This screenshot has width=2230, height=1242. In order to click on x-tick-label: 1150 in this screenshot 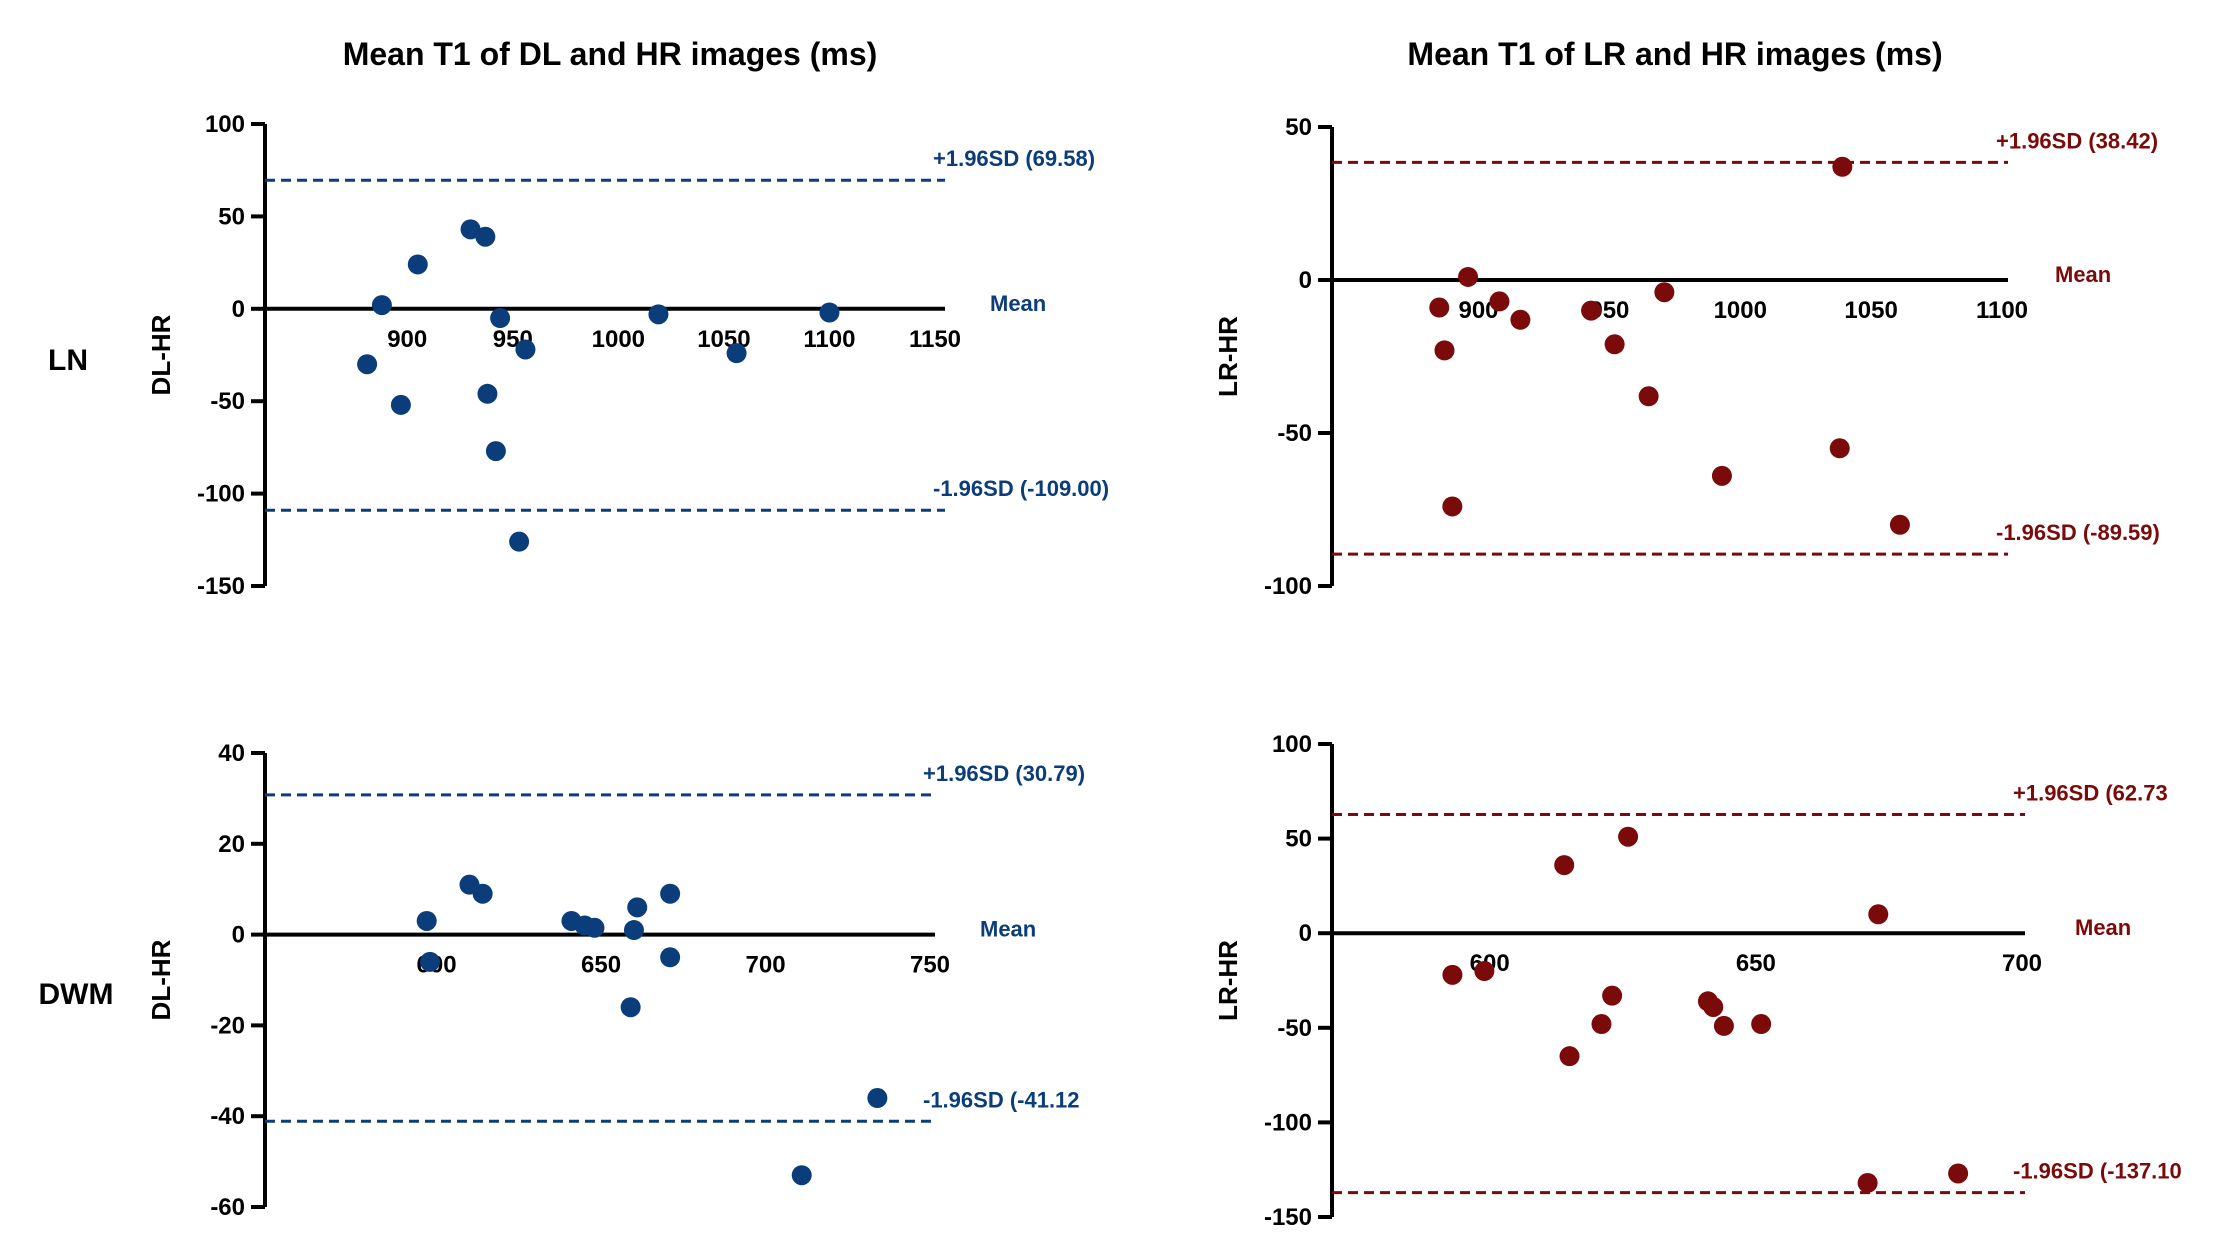, I will do `click(935, 339)`.